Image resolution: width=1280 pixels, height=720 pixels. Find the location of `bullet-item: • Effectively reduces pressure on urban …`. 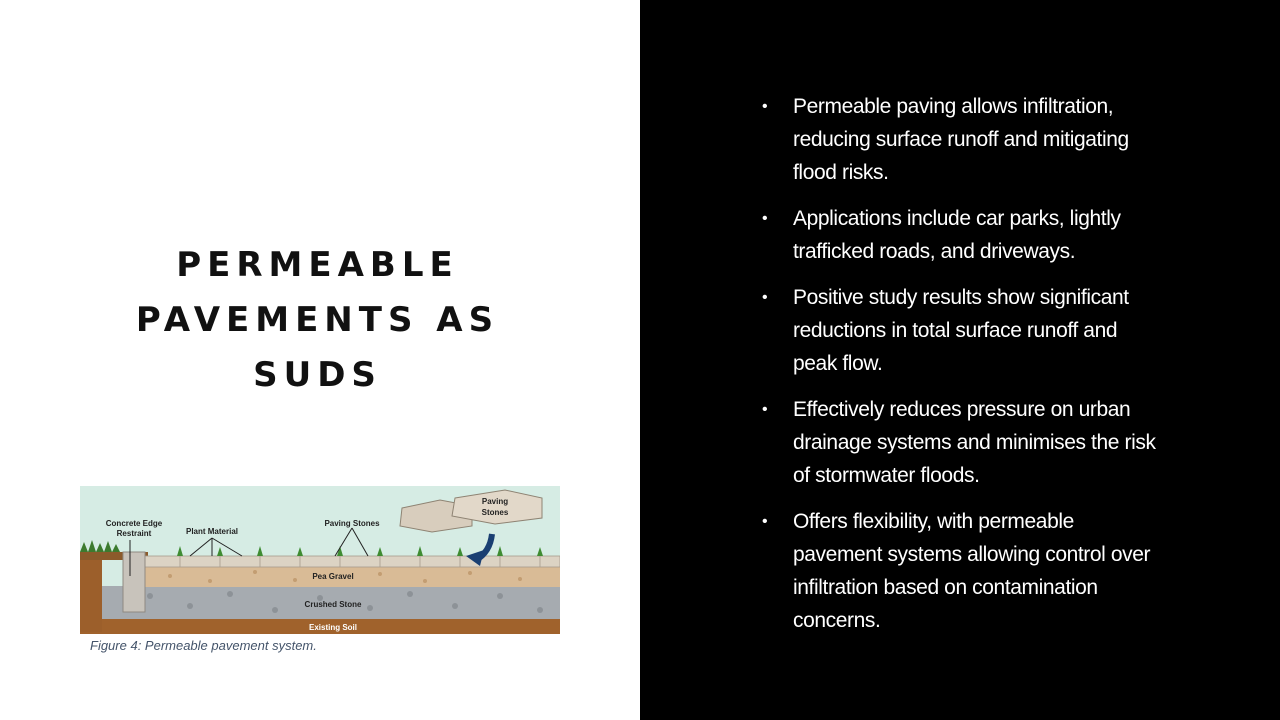

bullet-item: • Effectively reduces pressure on urban … is located at coordinates (960, 442).